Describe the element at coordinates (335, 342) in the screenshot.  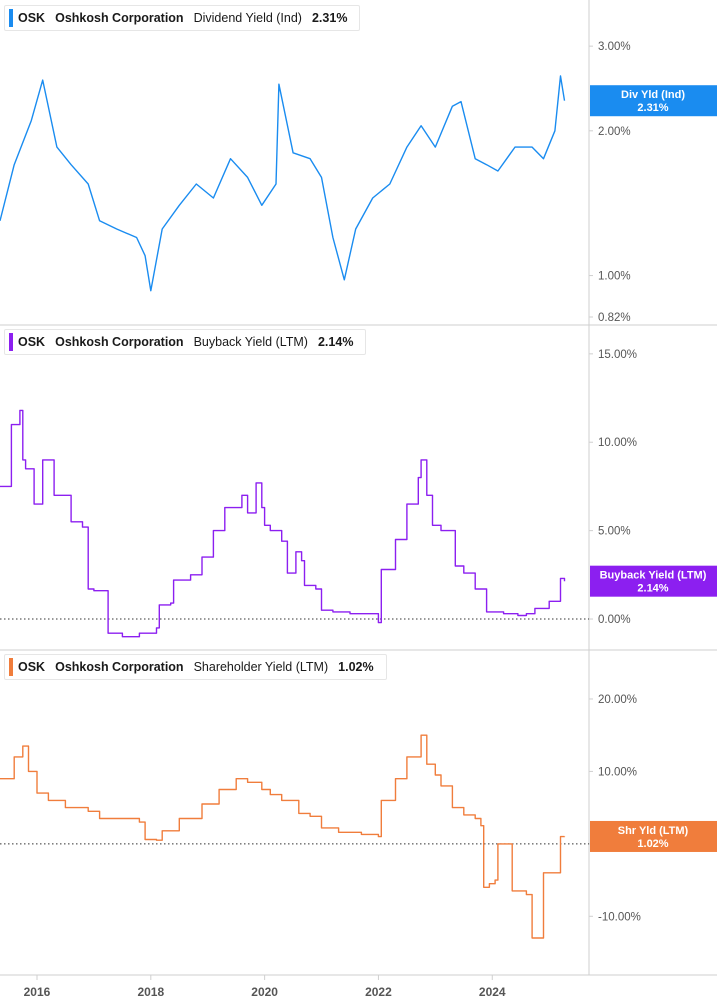
I see `legend-value: 2.14%` at that location.